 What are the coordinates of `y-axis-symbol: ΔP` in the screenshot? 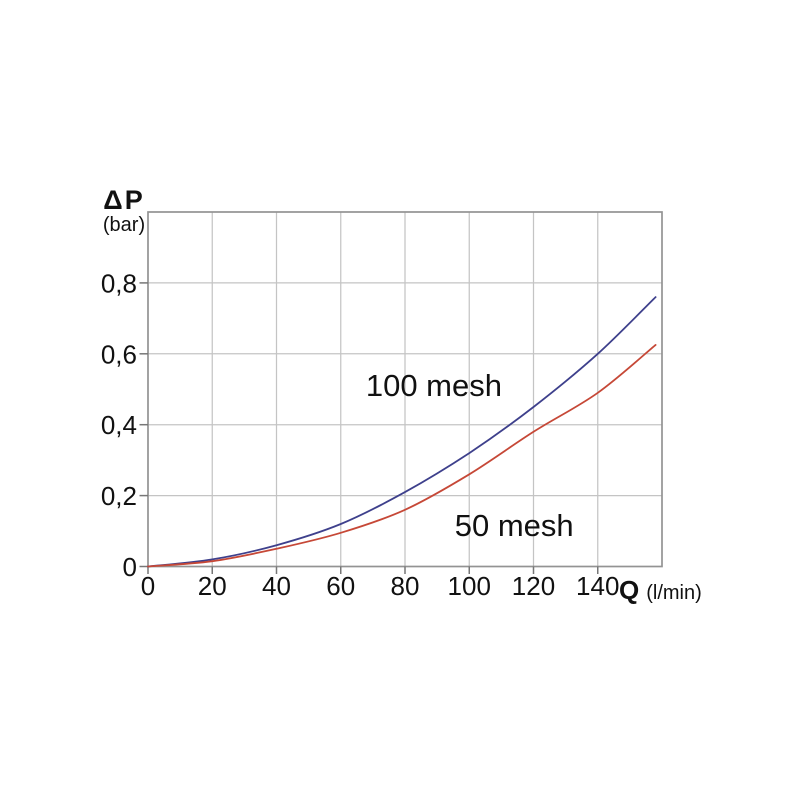 It's located at (124, 200).